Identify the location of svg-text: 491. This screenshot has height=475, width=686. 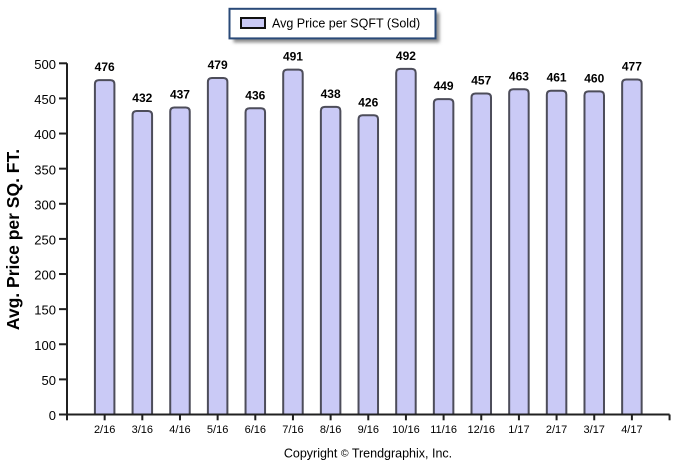
(293, 57).